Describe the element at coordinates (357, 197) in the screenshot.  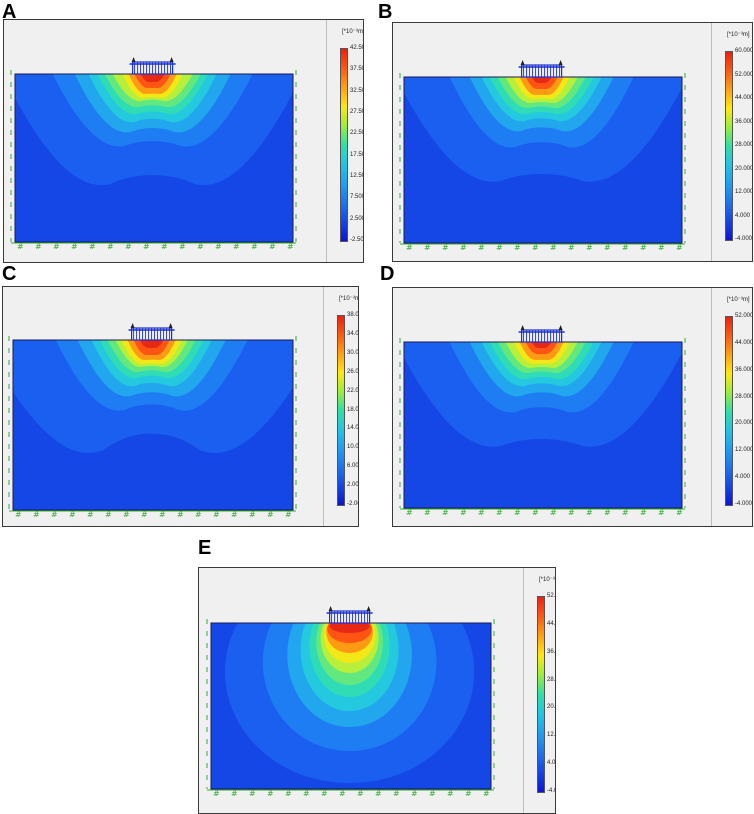
I see `legend-tick-label: 7.500` at that location.